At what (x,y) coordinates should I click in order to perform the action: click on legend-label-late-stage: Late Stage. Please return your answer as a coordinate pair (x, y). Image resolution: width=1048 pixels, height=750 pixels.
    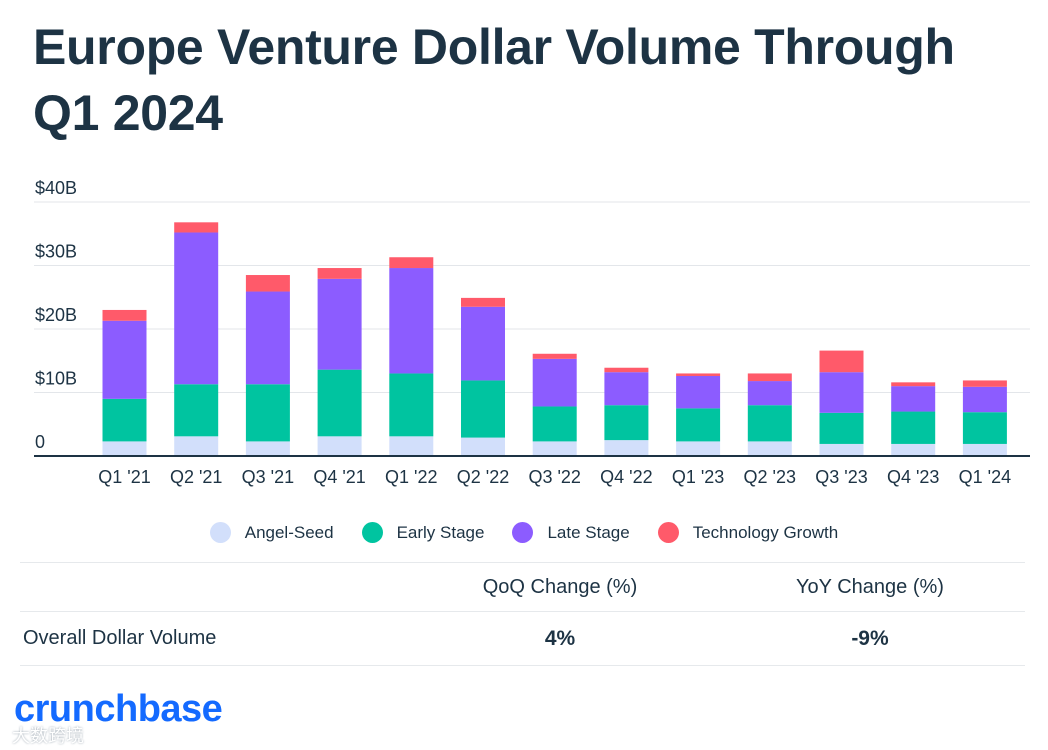
    Looking at the image, I should click on (588, 532).